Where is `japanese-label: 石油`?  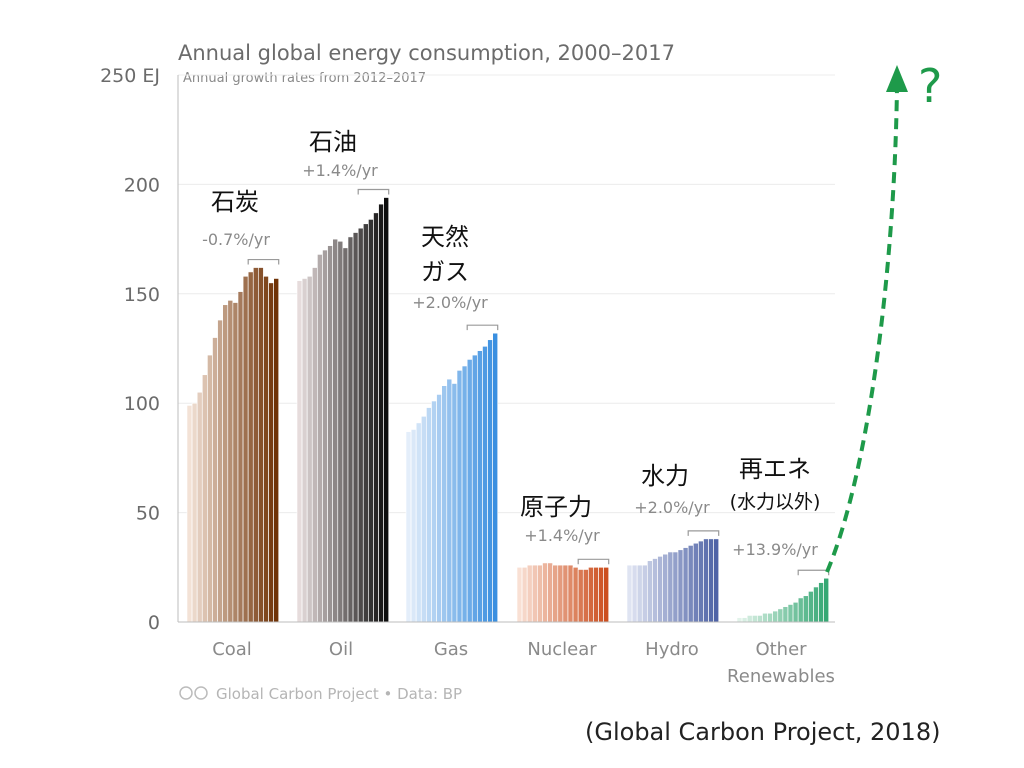
japanese-label: 石油 is located at coordinates (333, 142).